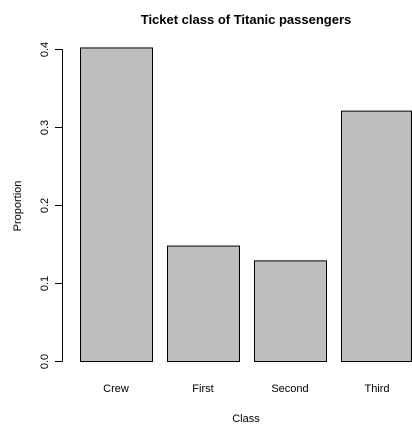 The height and width of the screenshot is (424, 412). I want to click on bar-third, so click(376, 236).